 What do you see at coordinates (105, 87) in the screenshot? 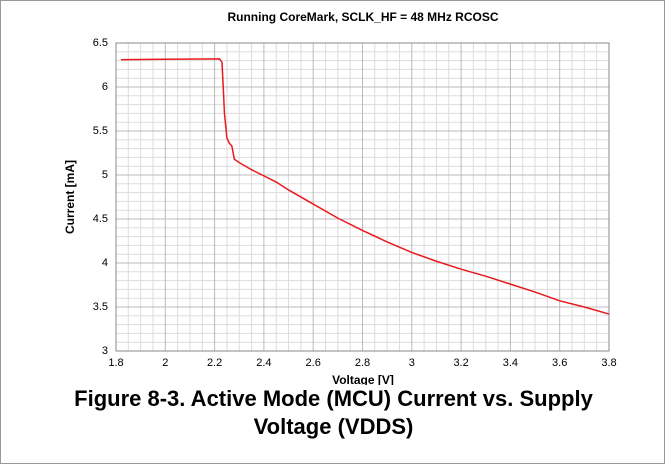
I see `y-tick-label: 6` at bounding box center [105, 87].